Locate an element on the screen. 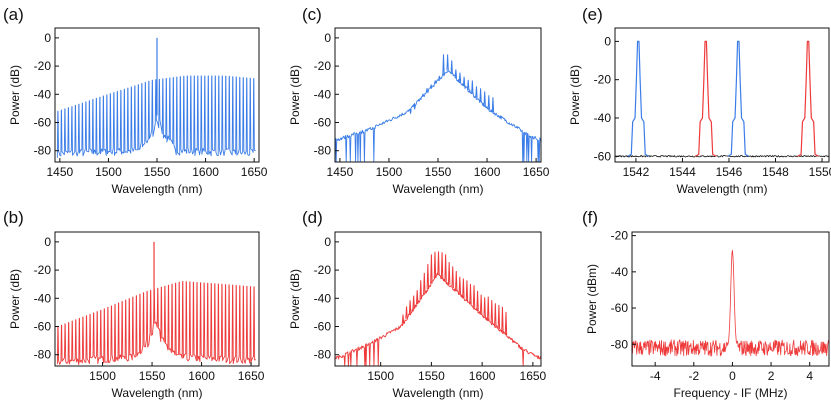 Image resolution: width=831 pixels, height=407 pixels. x-tick-label: 1548 is located at coordinates (775, 172).